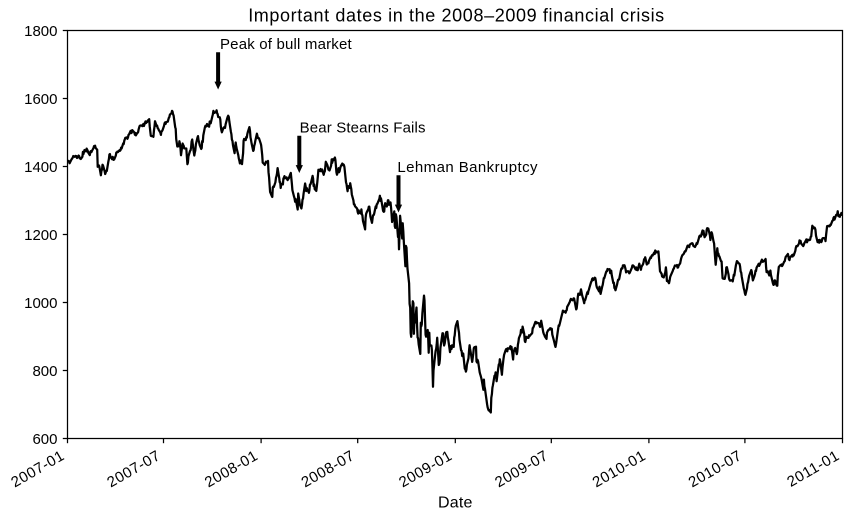 Image resolution: width=852 pixels, height=523 pixels. What do you see at coordinates (286, 44) in the screenshot?
I see `svg-text: Peak of bull market` at bounding box center [286, 44].